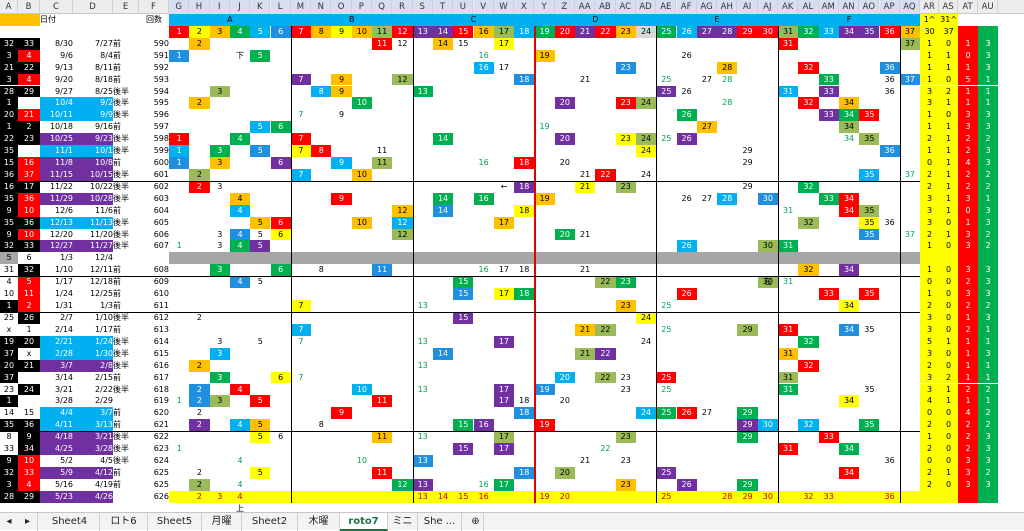 Image resolution: width=1024 pixels, height=531 pixels. Describe the element at coordinates (605, 31) in the screenshot. I see `number-header-22: 22` at that location.